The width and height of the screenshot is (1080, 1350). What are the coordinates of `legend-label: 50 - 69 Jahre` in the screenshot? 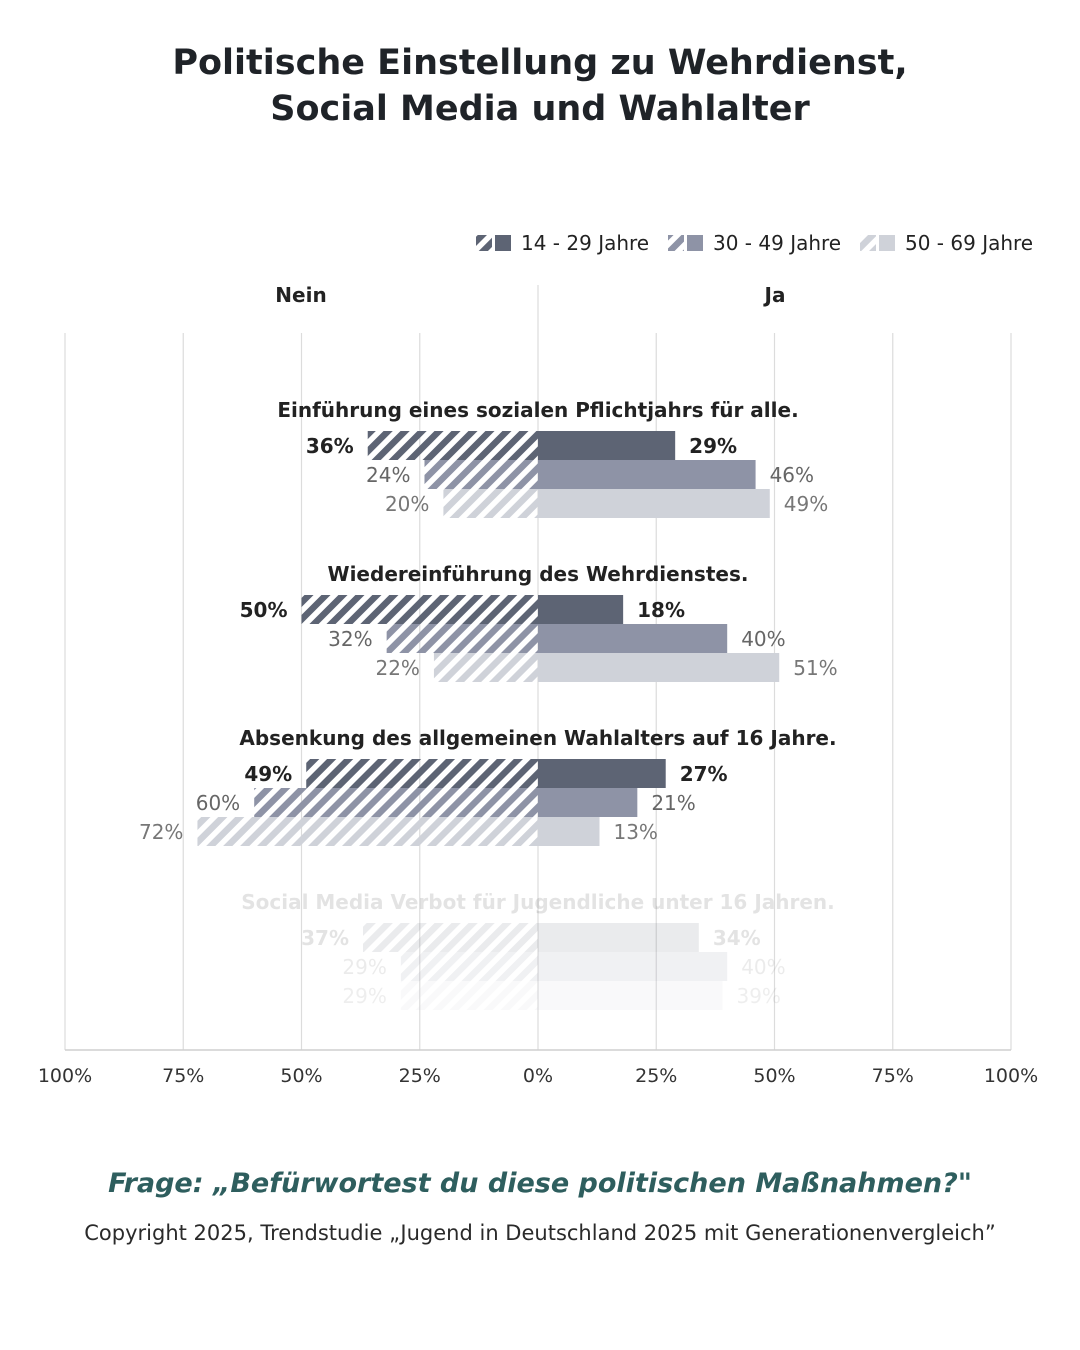 It's located at (969, 243).